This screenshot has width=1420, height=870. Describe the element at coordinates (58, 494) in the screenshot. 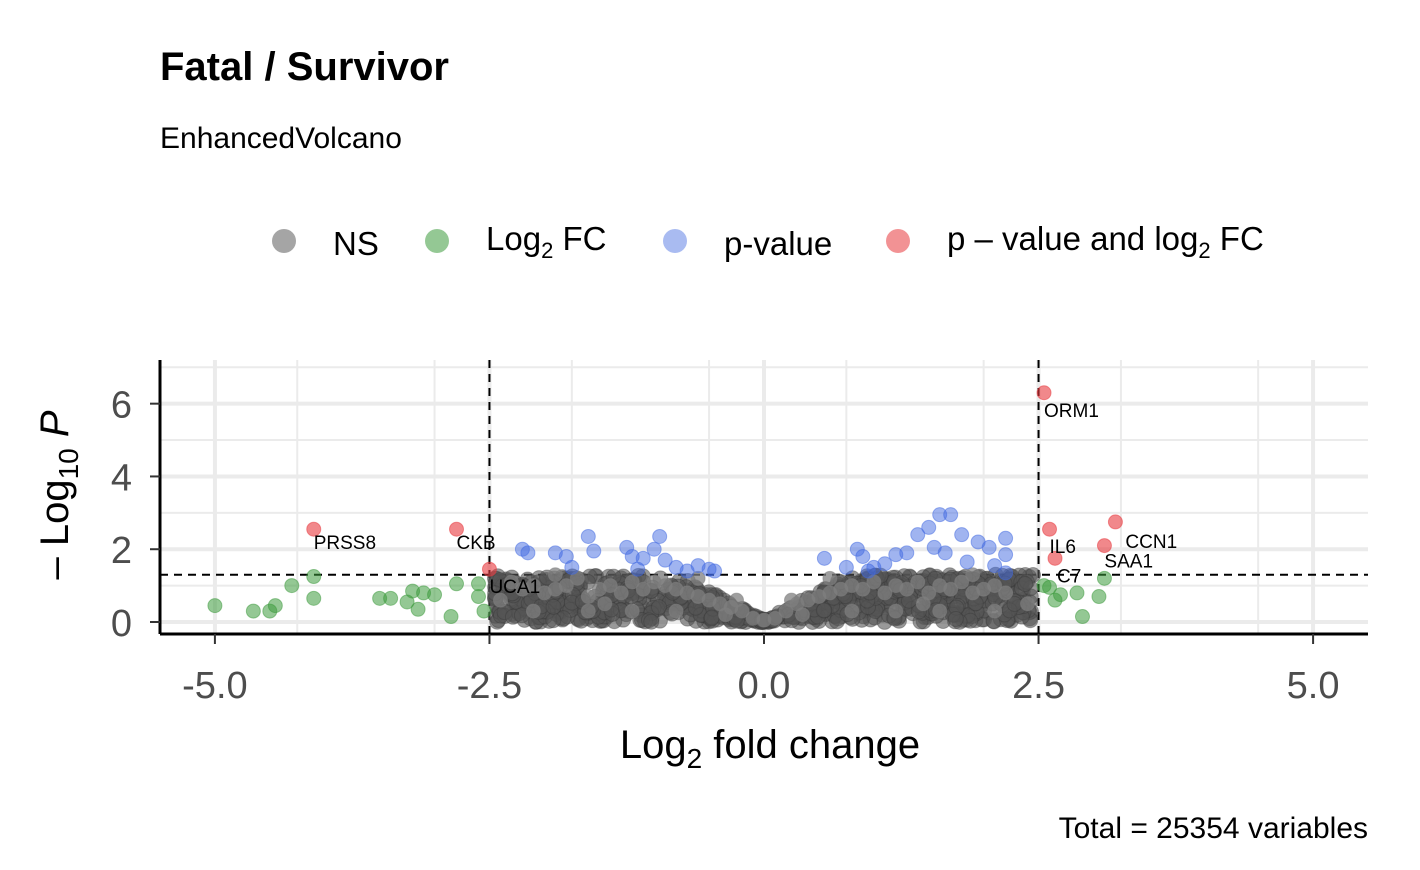

I see `y-axis-title: – Log10 P` at that location.